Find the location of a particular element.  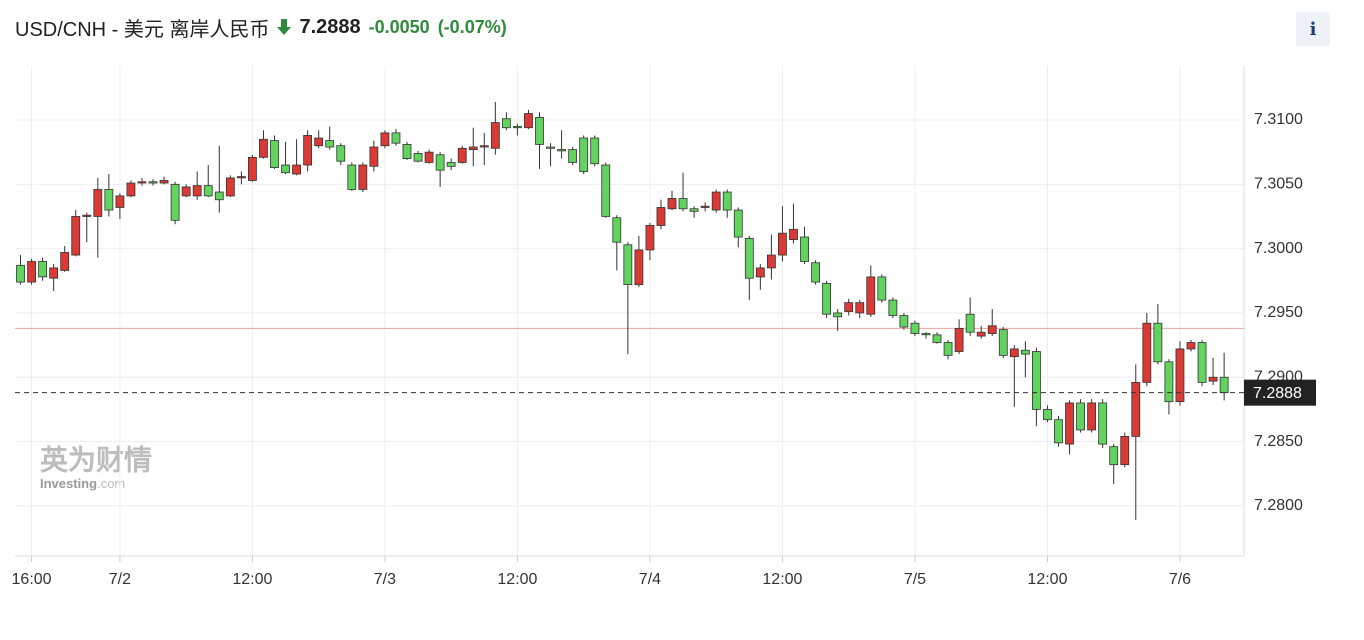

last-price-tag is located at coordinates (1280, 392).